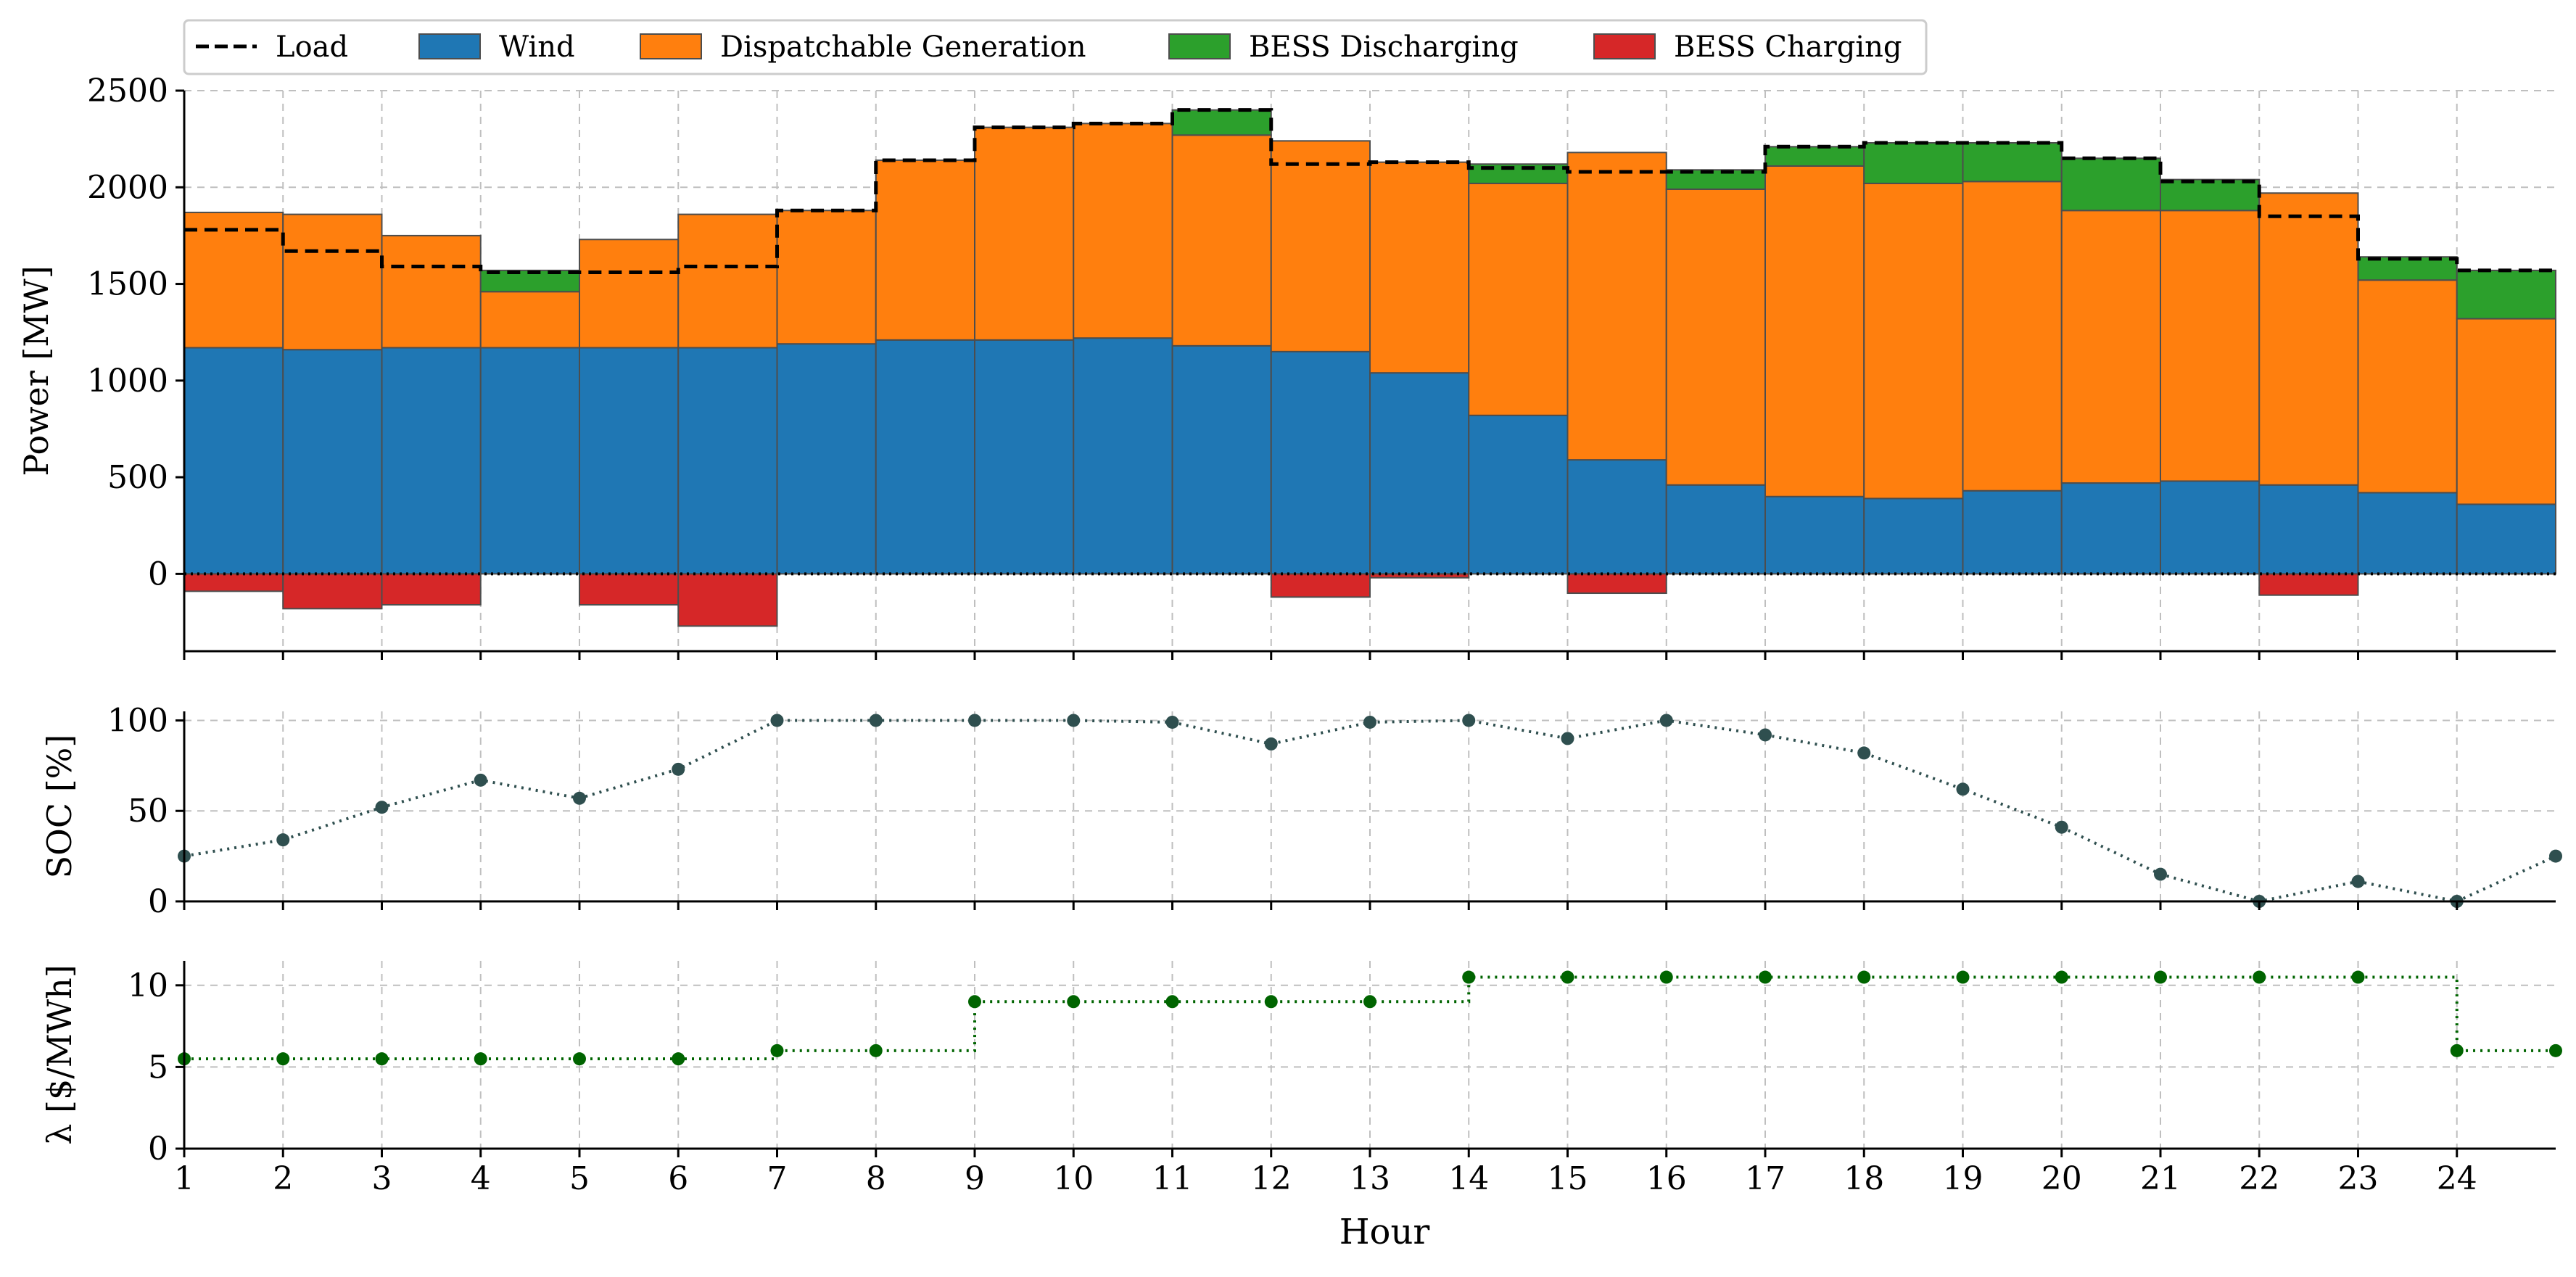  I want to click on gridlines-soc, so click(1369, 806).